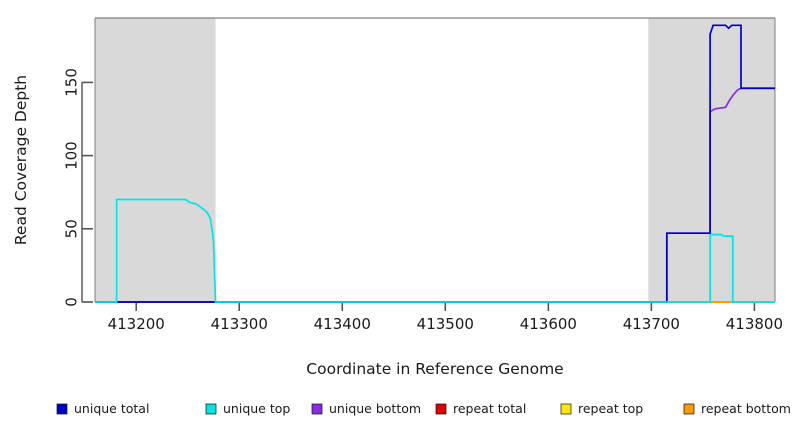 The width and height of the screenshot is (792, 432). What do you see at coordinates (651, 324) in the screenshot?
I see `x-tick-label: 413700` at bounding box center [651, 324].